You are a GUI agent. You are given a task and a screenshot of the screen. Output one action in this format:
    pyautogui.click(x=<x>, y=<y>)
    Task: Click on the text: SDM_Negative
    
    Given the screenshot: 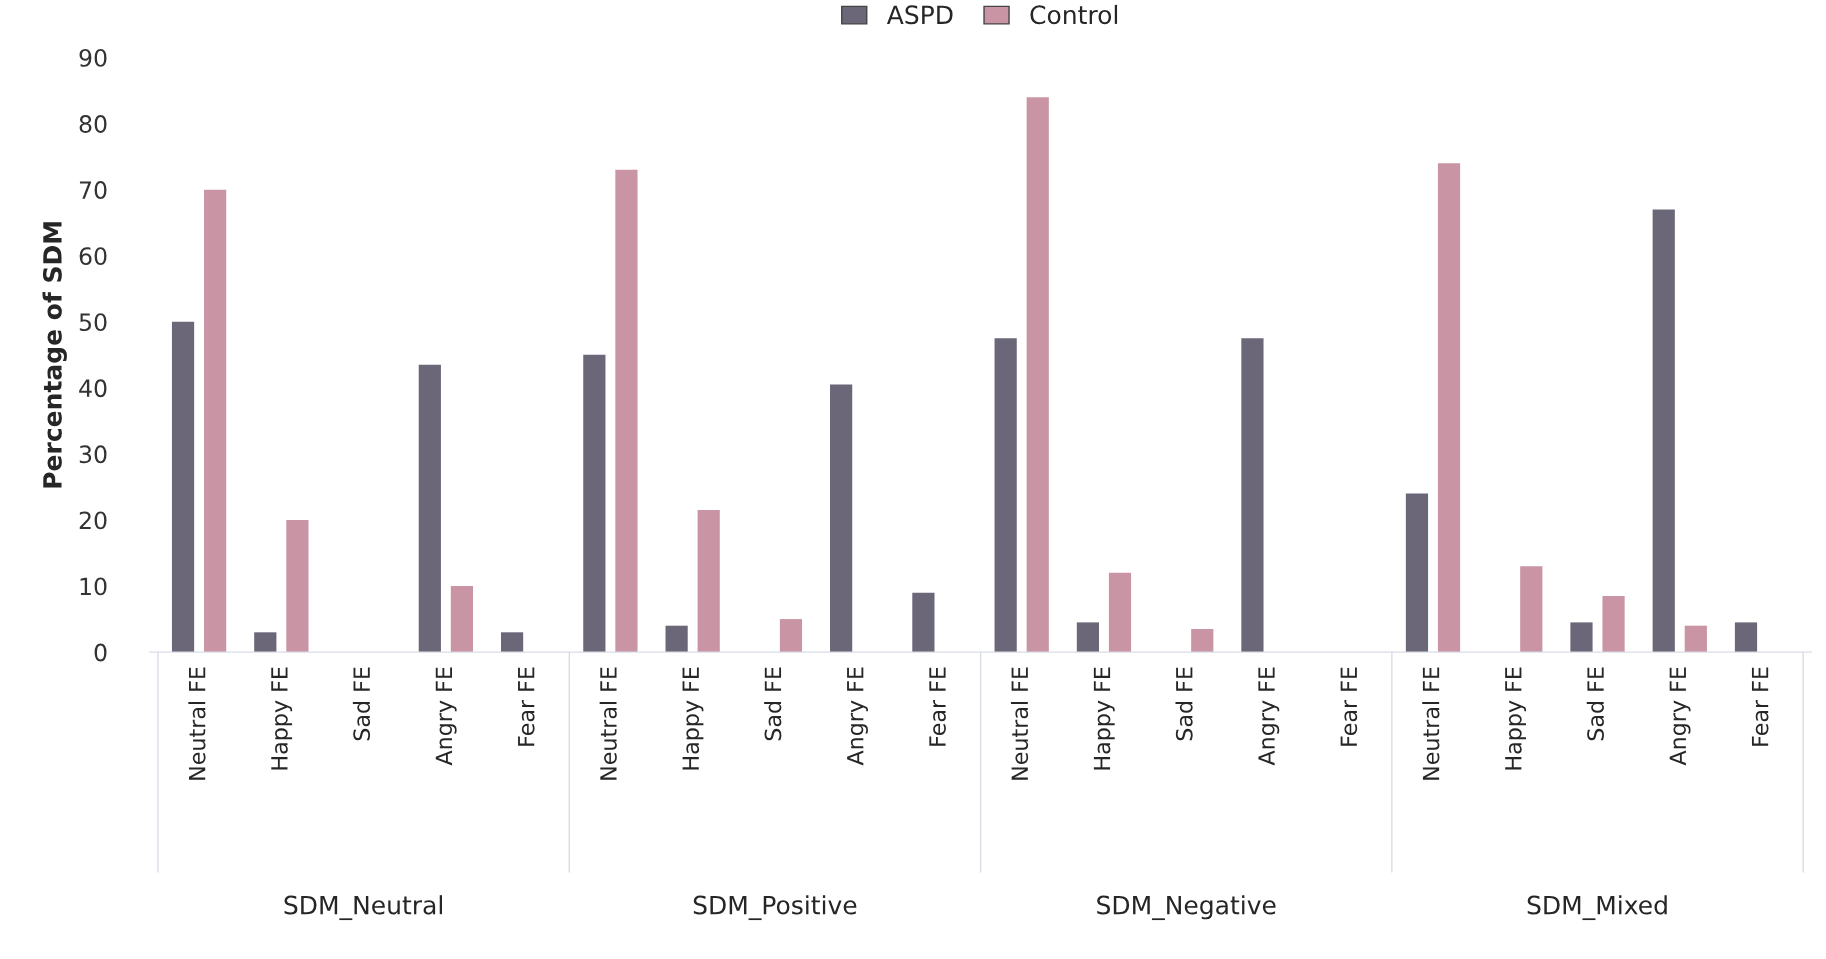 What is the action you would take?
    pyautogui.click(x=1186, y=908)
    